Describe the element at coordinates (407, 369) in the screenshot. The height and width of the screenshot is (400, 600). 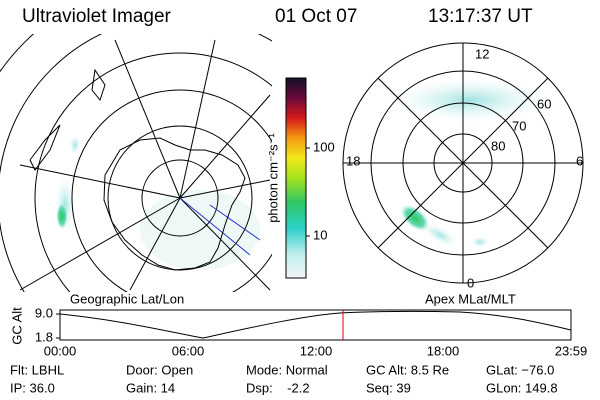
I see `status-field: GC Alt: 8.5 Re` at that location.